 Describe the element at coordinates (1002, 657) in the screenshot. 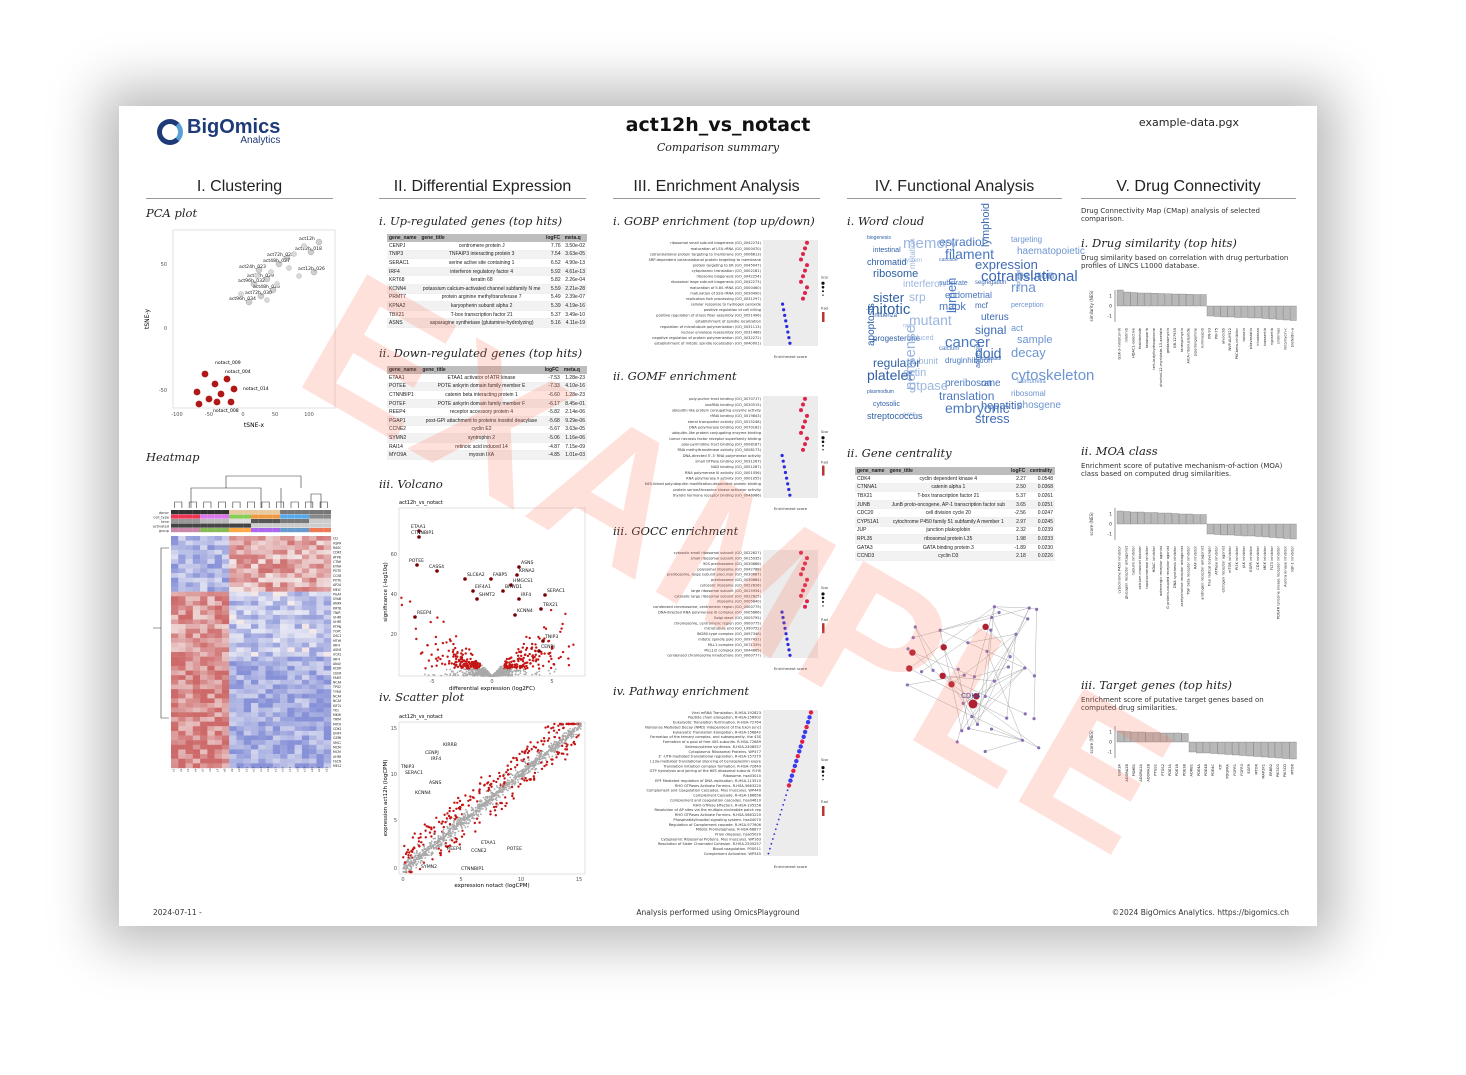

I see `network-edge` at that location.